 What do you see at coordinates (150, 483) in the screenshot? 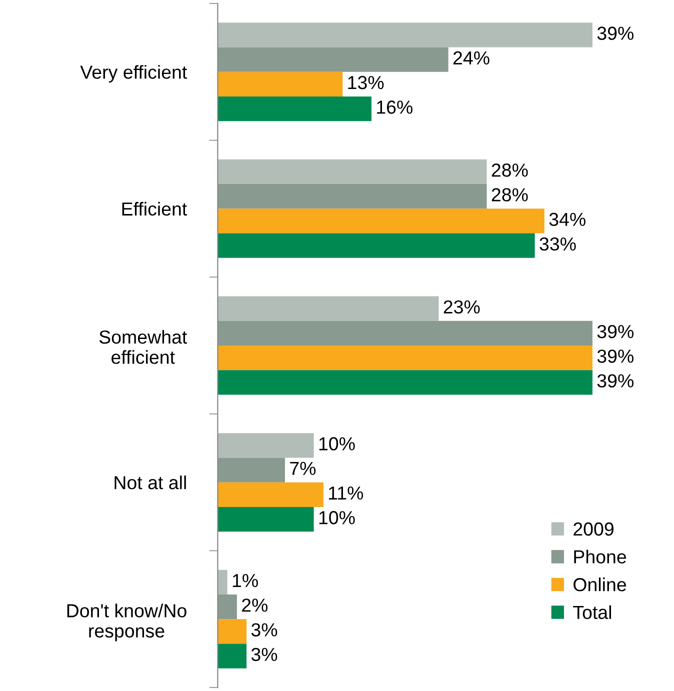
I see `y-tick-label: Not at all` at bounding box center [150, 483].